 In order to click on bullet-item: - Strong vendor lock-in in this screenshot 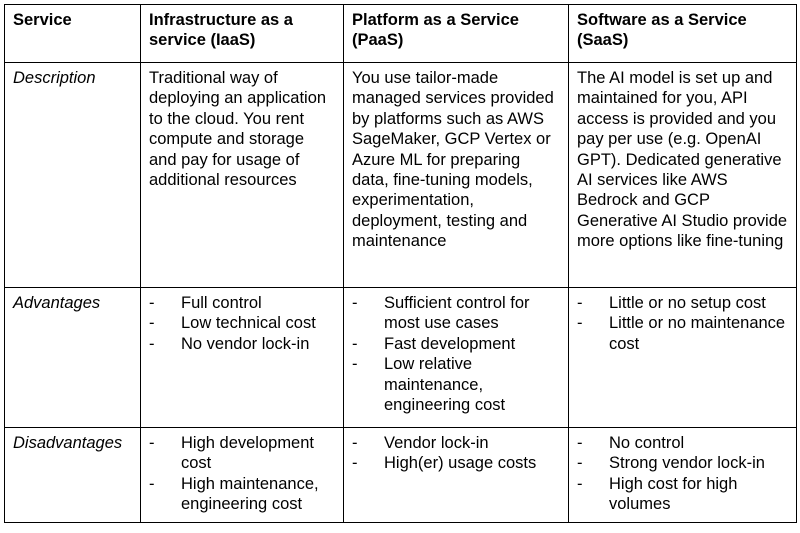, I will do `click(682, 463)`.